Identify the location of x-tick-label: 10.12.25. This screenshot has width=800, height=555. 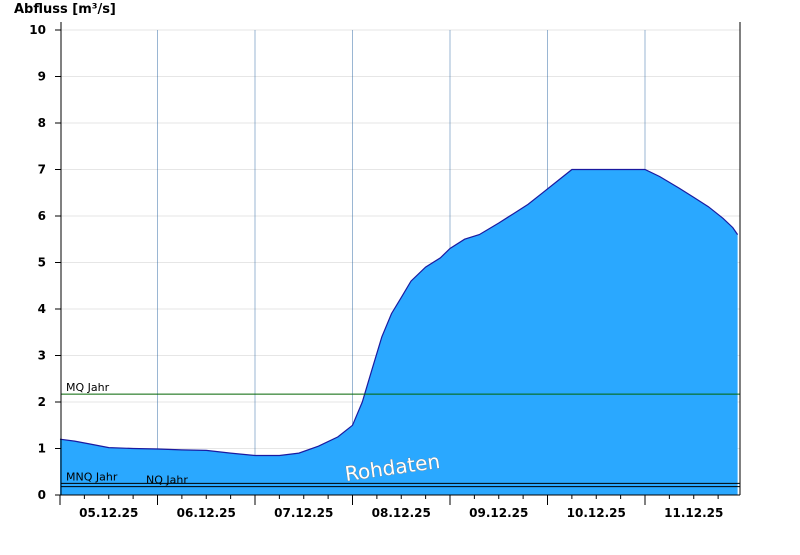
(596, 513).